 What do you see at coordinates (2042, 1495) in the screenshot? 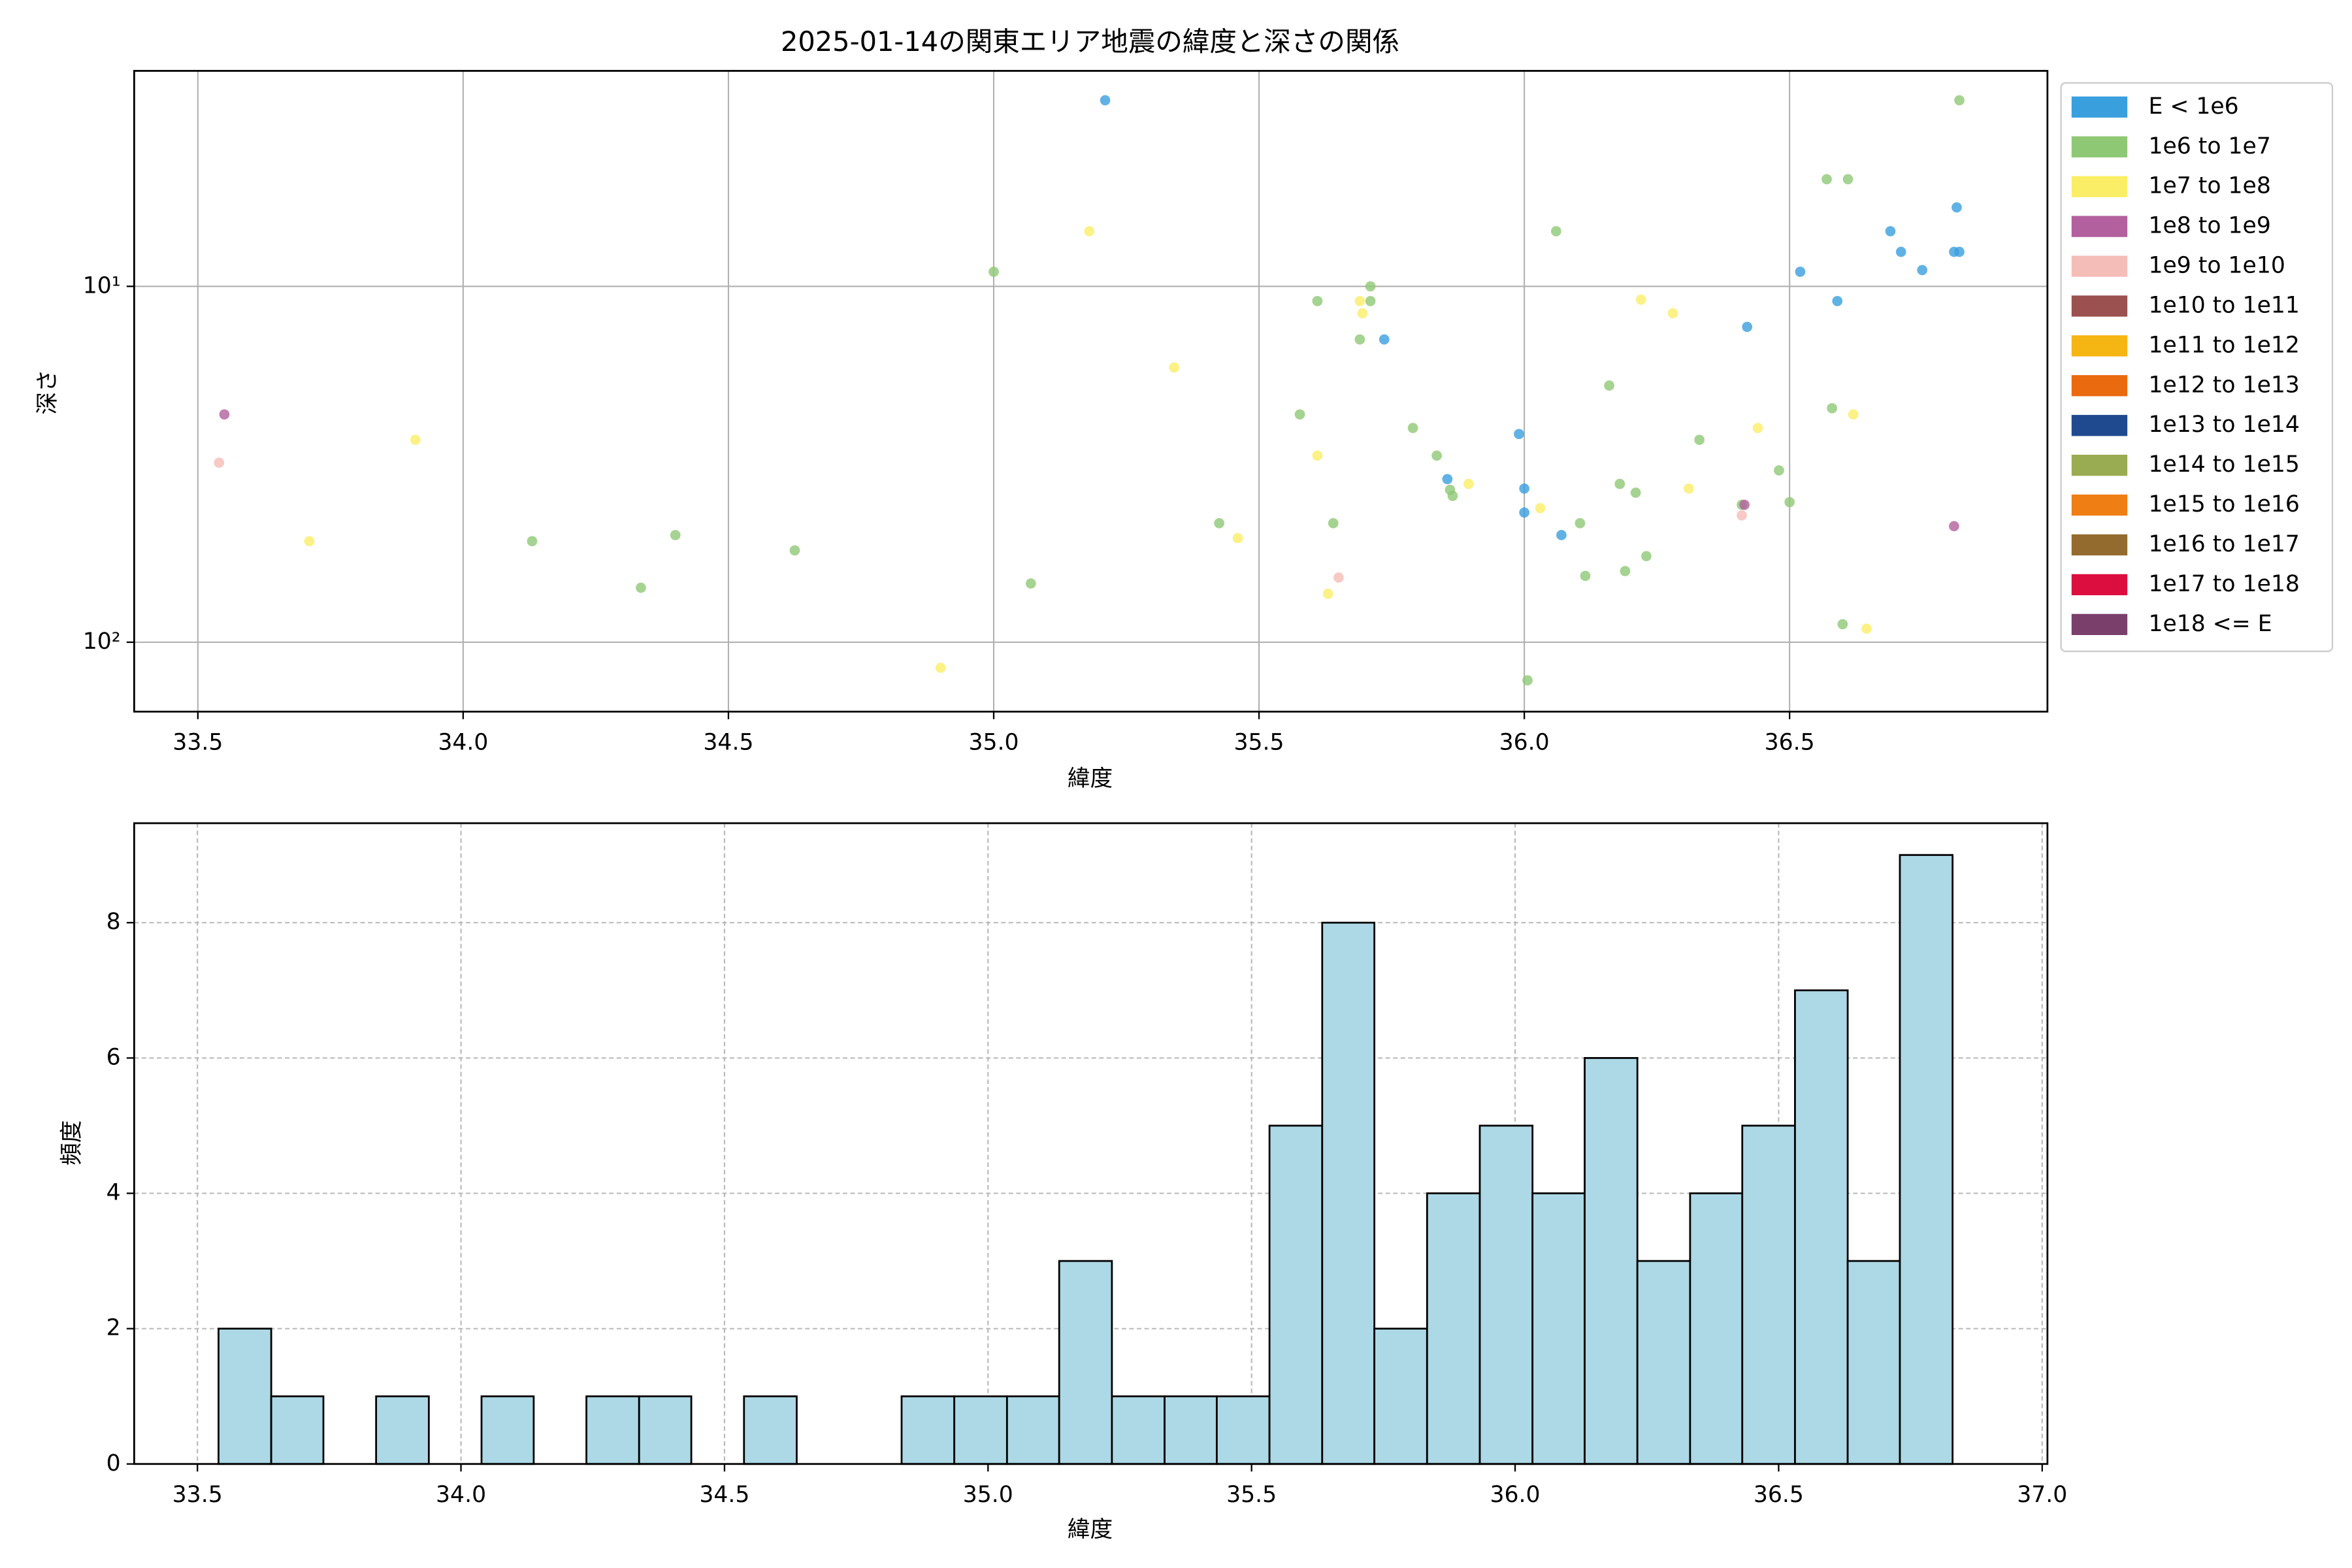
I see `x-tick-label: 37.0` at bounding box center [2042, 1495].